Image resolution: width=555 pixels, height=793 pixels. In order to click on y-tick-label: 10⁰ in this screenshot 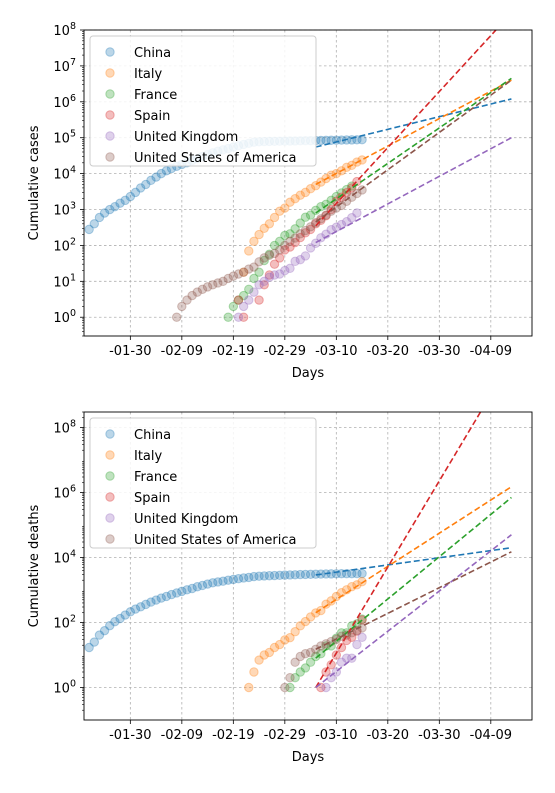, I will do `click(64, 317)`.